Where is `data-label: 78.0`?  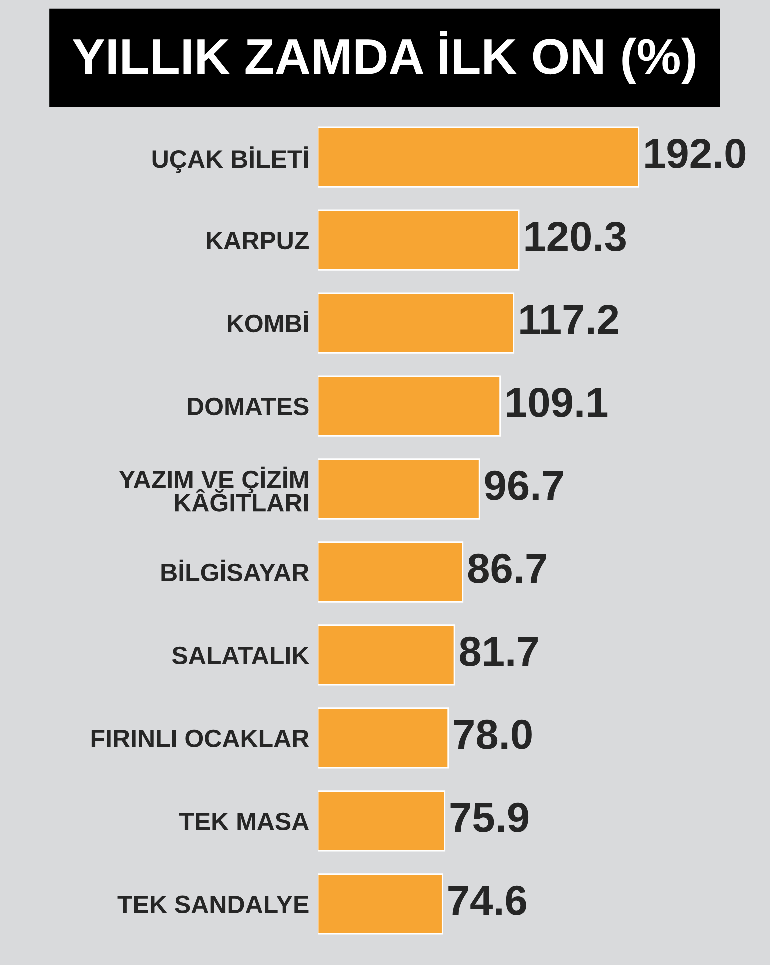 data-label: 78.0 is located at coordinates (493, 735).